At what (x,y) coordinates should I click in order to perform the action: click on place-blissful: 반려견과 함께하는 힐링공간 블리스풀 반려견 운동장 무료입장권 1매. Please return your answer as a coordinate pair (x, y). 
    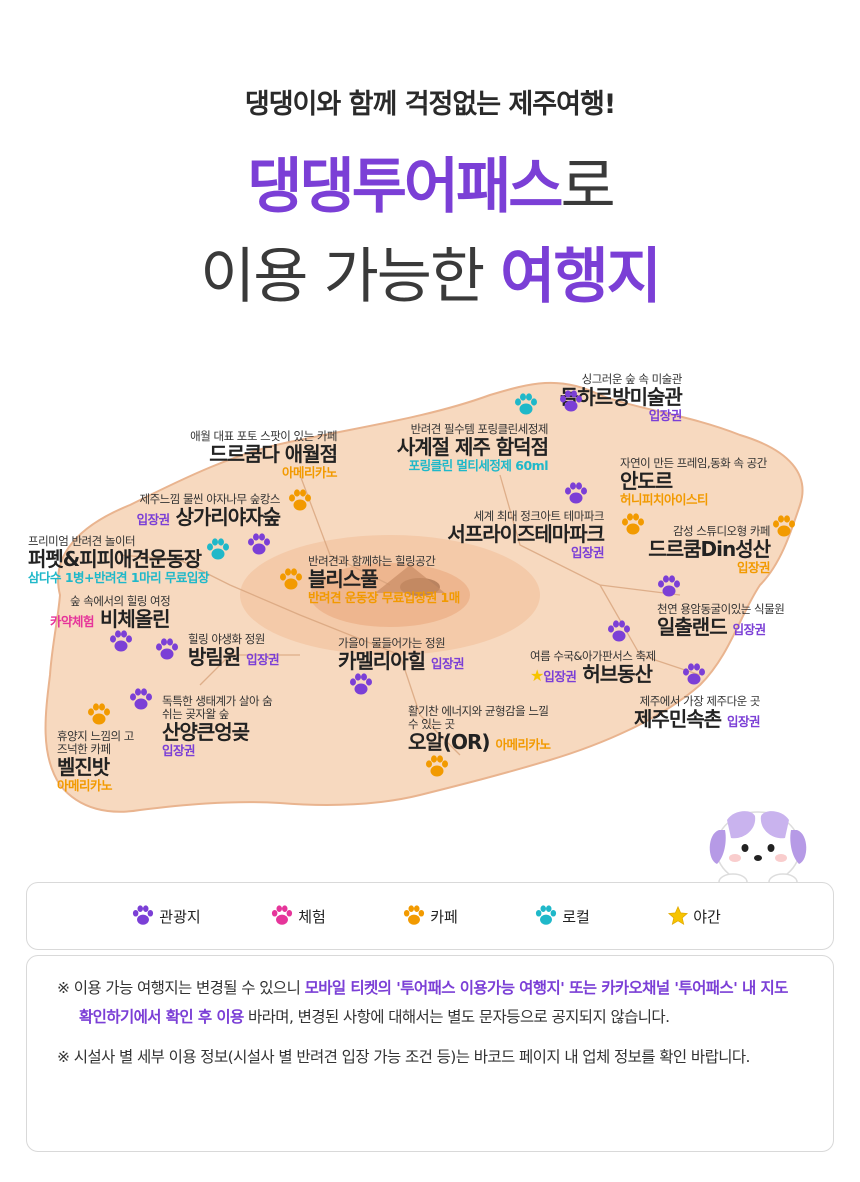
    Looking at the image, I should click on (384, 580).